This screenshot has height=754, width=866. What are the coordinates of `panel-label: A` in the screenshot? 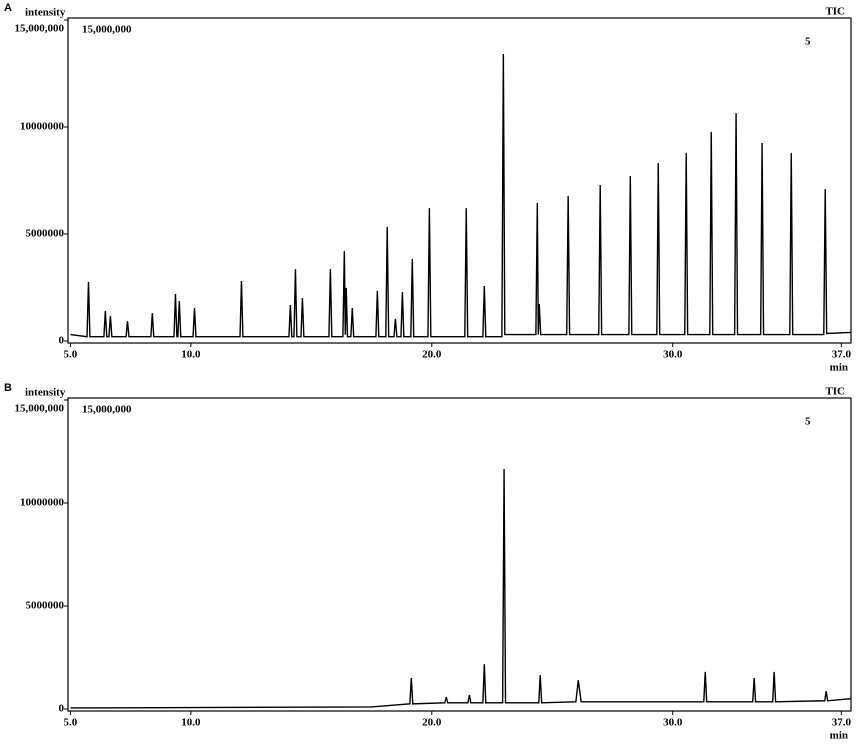 It's located at (8, 8).